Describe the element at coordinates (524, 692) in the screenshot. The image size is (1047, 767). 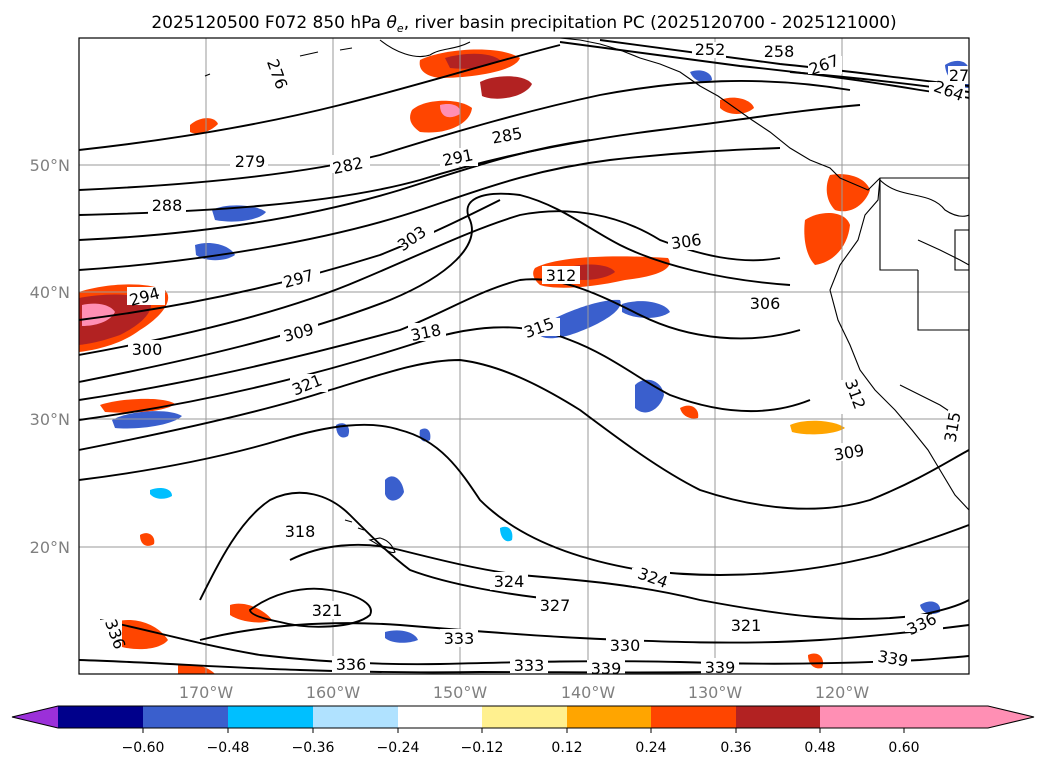
I see `longitude-labels: 170°W 160°W 150°W 140°W 130°W 120°W` at that location.